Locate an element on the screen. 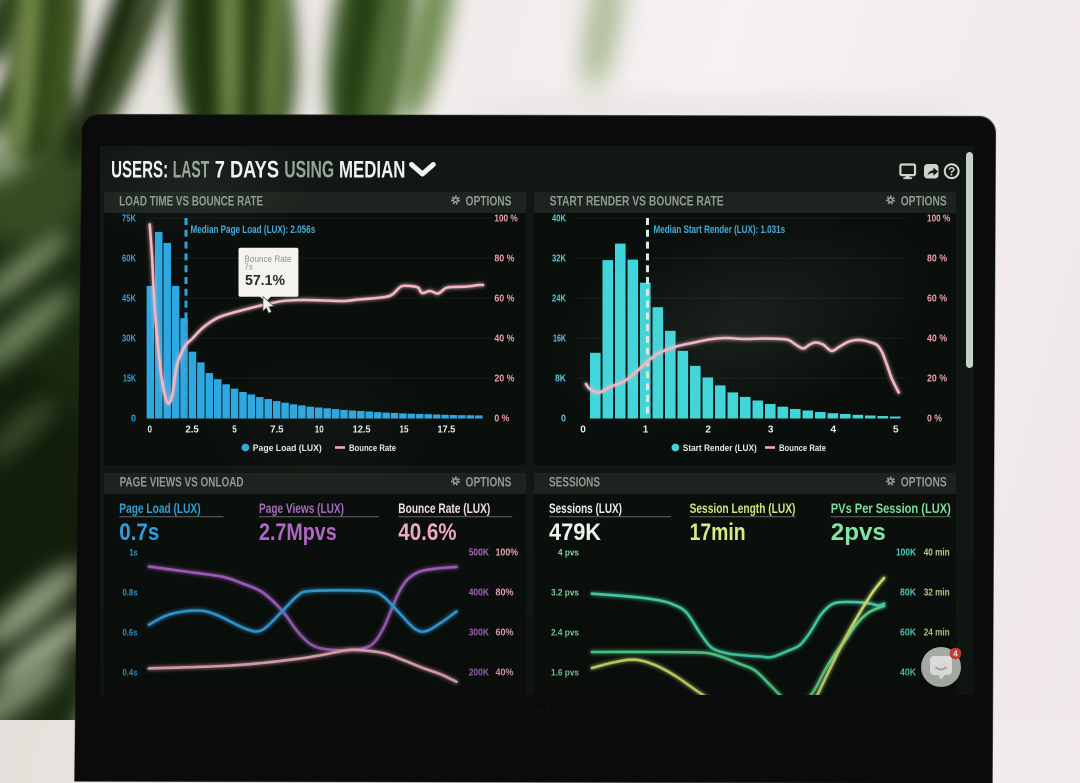  svg-text: MEDIAN is located at coordinates (372, 170).